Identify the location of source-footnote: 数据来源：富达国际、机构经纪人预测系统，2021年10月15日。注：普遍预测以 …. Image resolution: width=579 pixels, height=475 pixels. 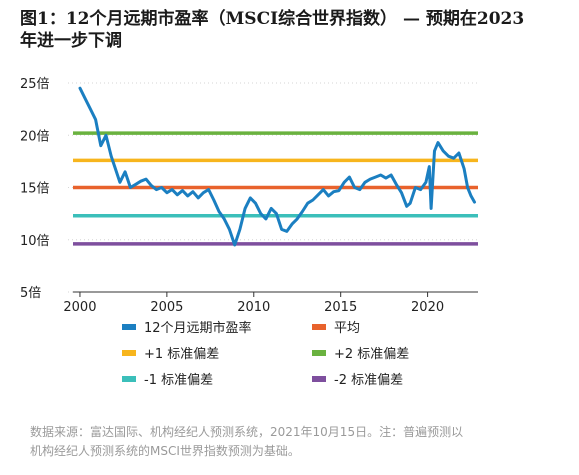
(287, 442).